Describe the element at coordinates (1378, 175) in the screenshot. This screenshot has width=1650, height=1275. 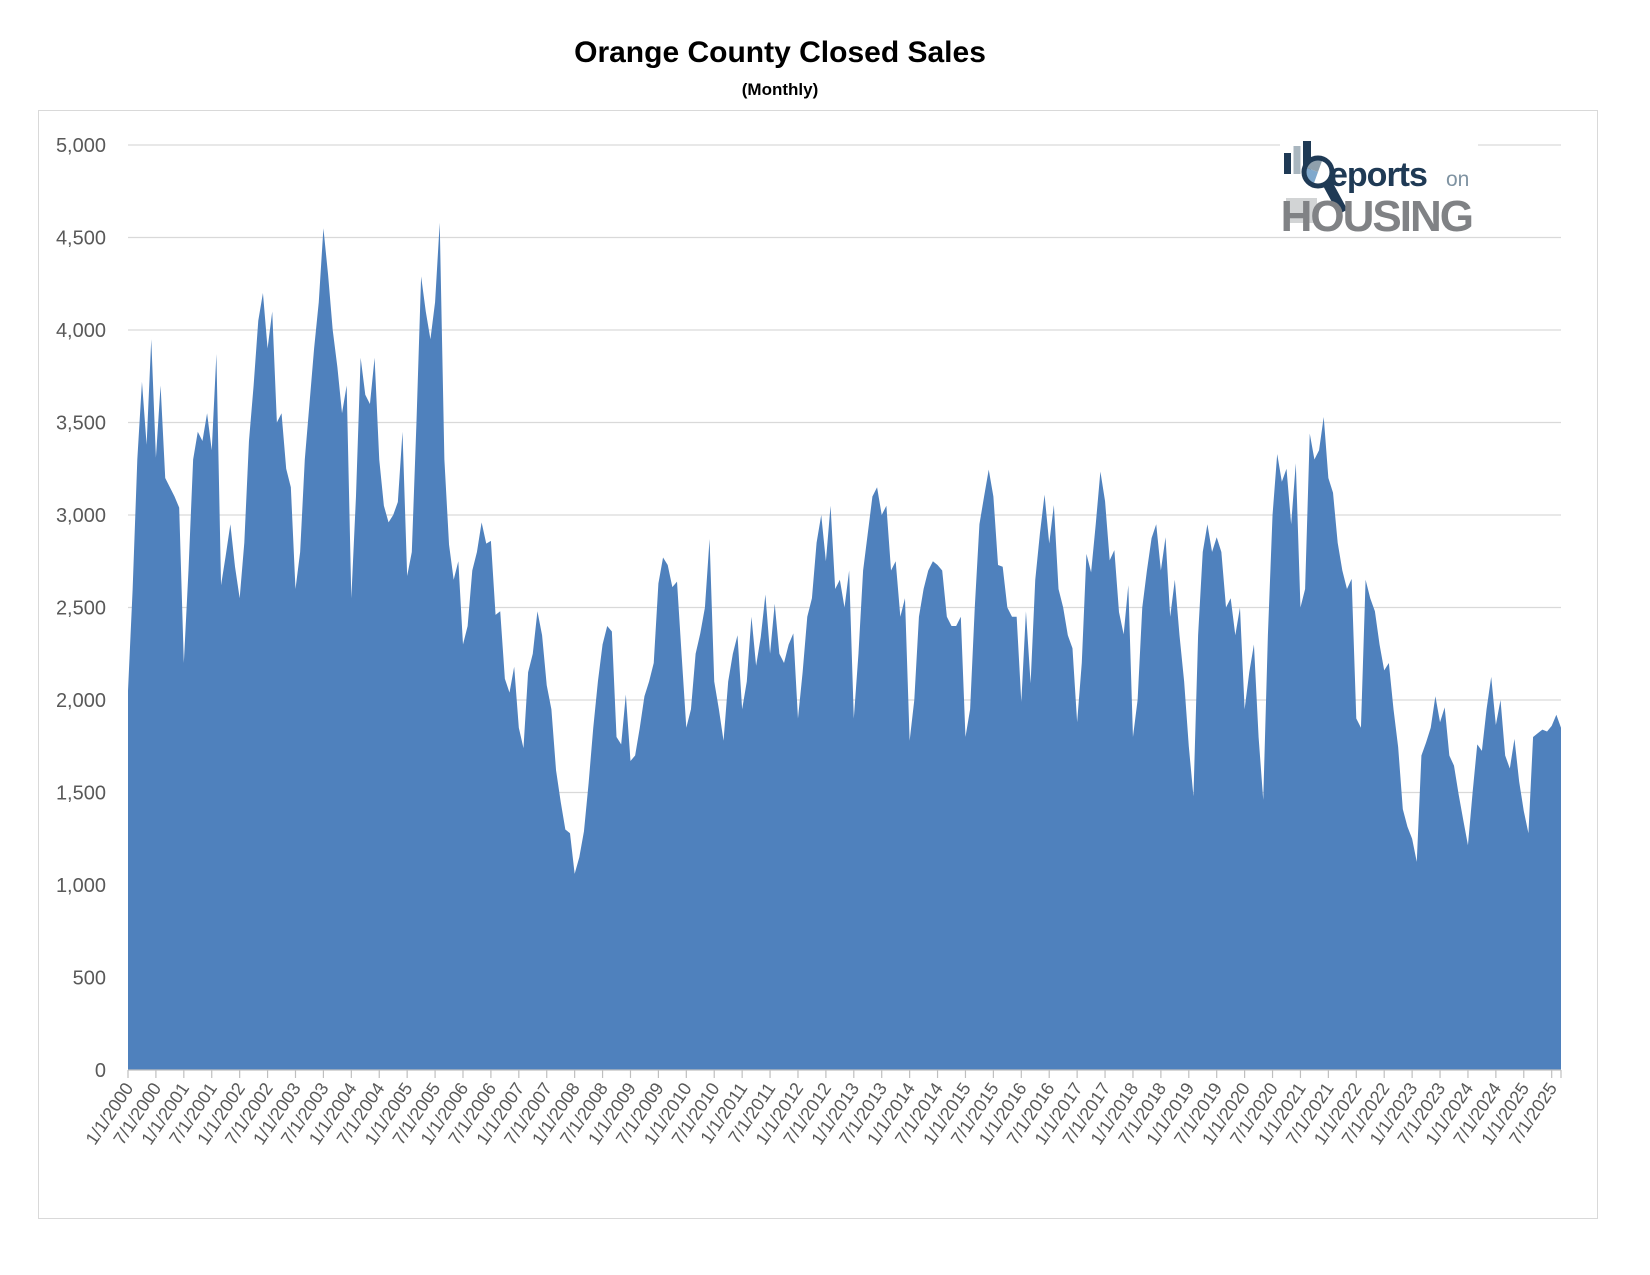
I see `logo-reports-text: eports` at that location.